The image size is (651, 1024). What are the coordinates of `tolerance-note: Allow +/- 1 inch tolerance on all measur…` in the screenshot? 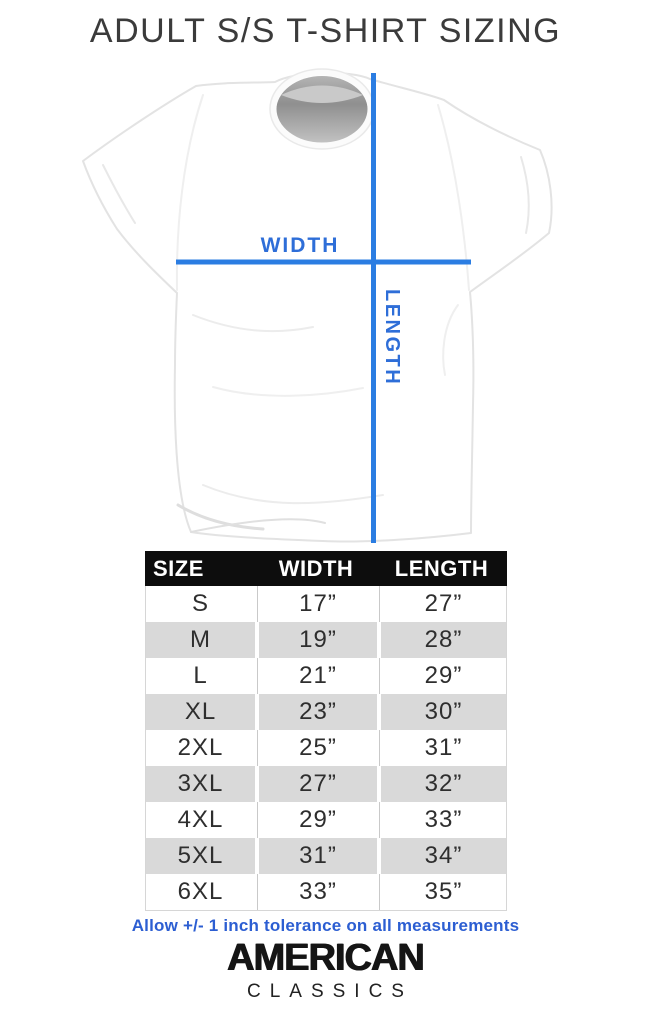 It's located at (325, 925).